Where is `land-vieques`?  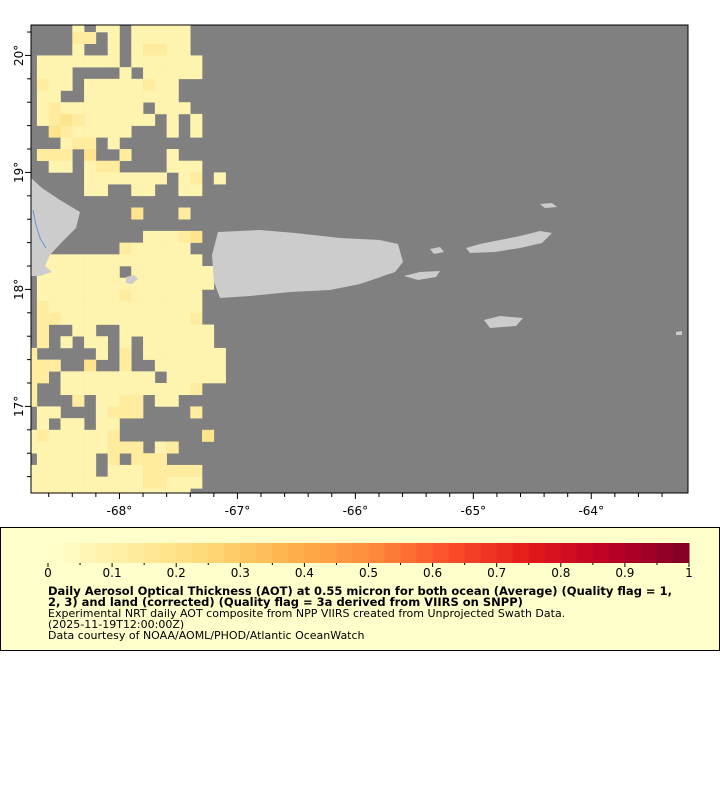 land-vieques is located at coordinates (422, 275).